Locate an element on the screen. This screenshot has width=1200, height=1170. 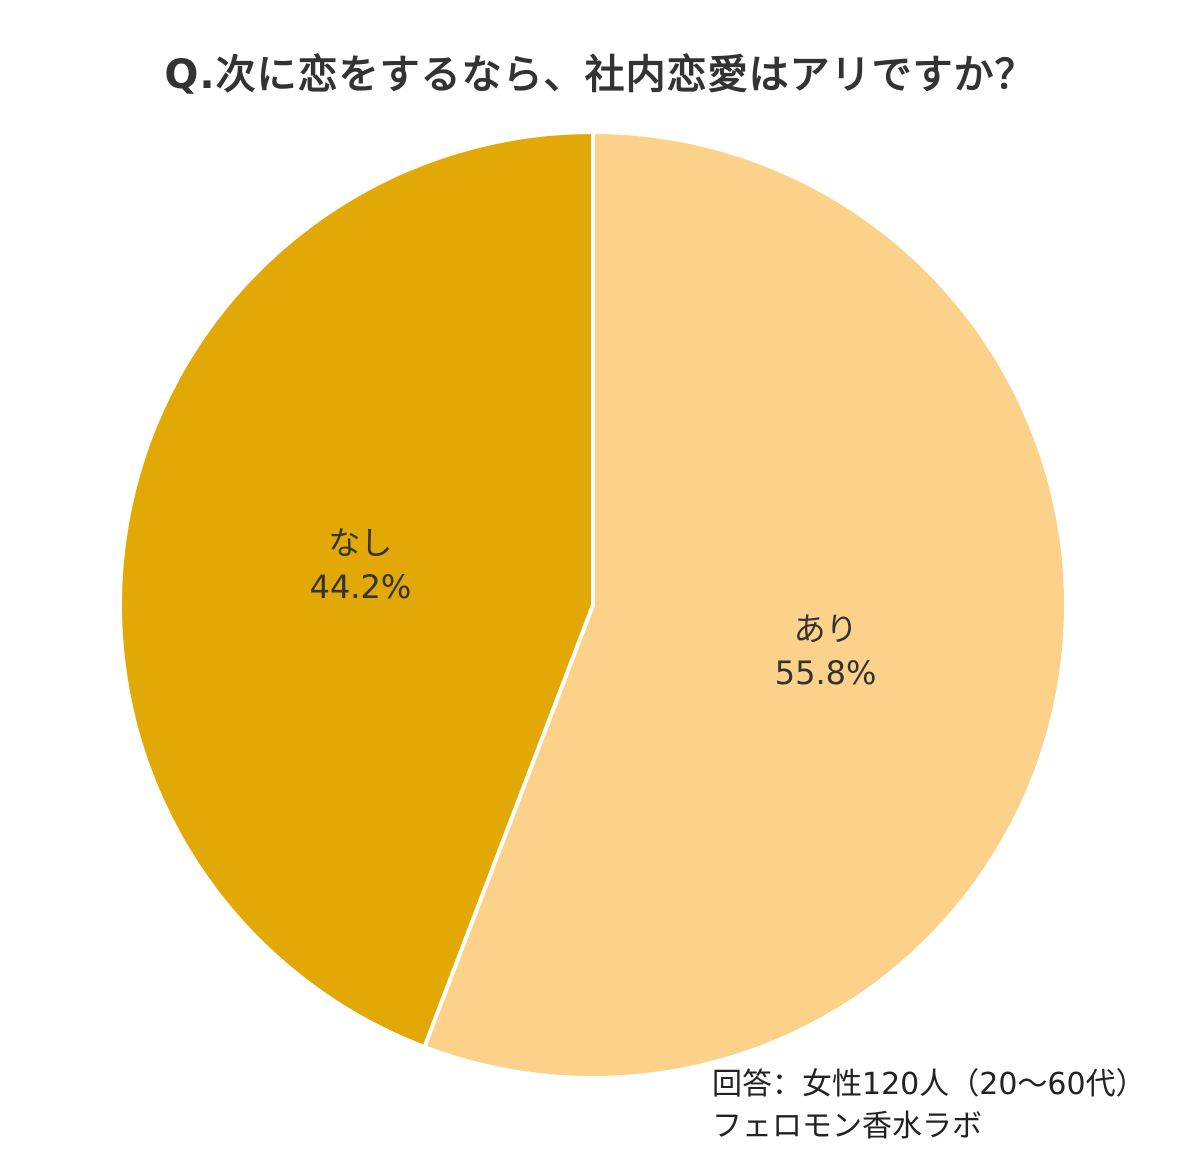
chart-title: Q.次に恋をするなら、社内恋愛はアリですか？ is located at coordinates (600, 75).